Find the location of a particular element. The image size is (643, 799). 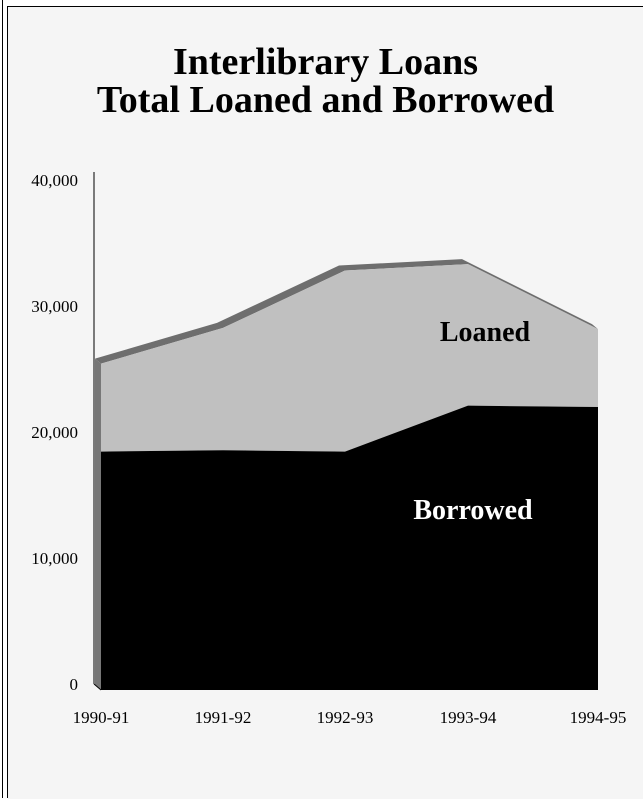

x-tick-label: 1990-91 is located at coordinates (101, 717).